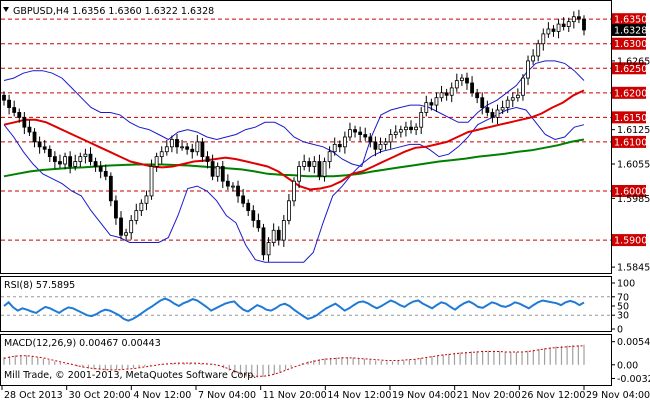  What do you see at coordinates (626, 284) in the screenshot?
I see `rsi-tick-label: 100` at bounding box center [626, 284].